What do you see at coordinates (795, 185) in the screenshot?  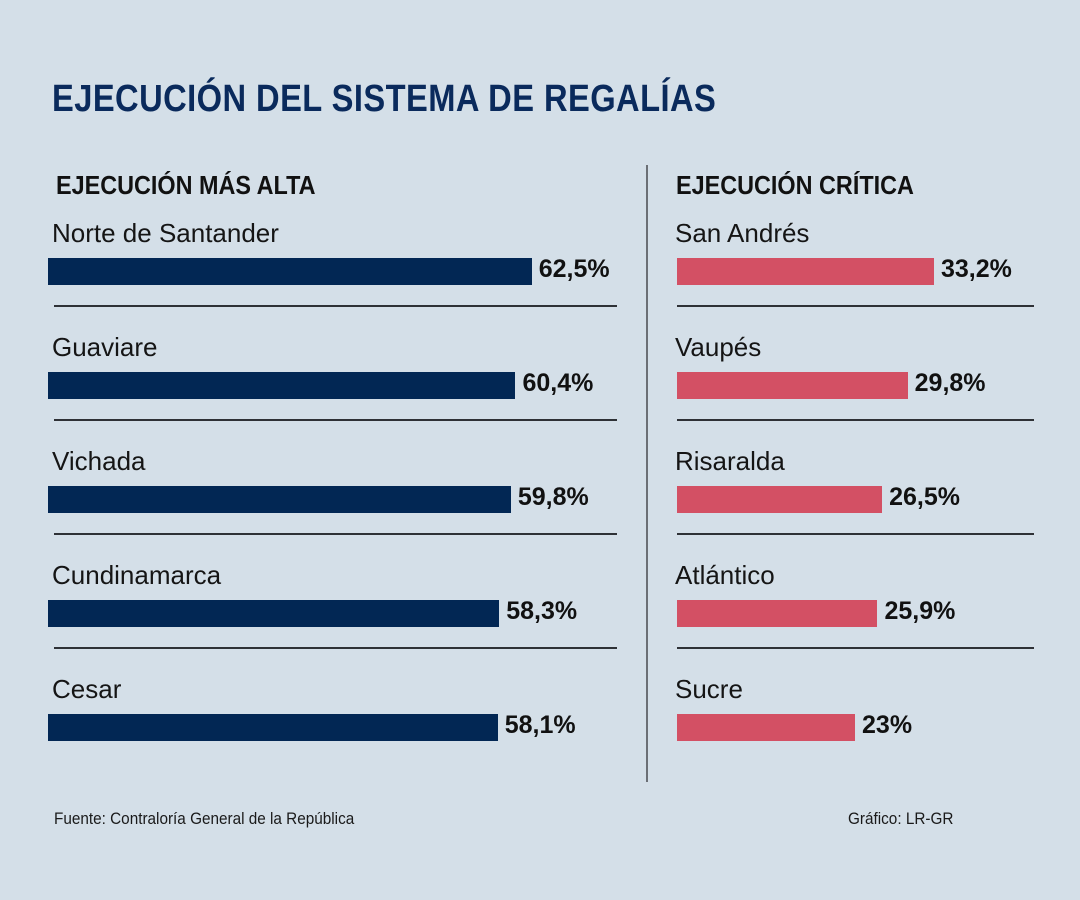 I see `panel-title-critical: EJECUCIÓN CRÍTICA` at bounding box center [795, 185].